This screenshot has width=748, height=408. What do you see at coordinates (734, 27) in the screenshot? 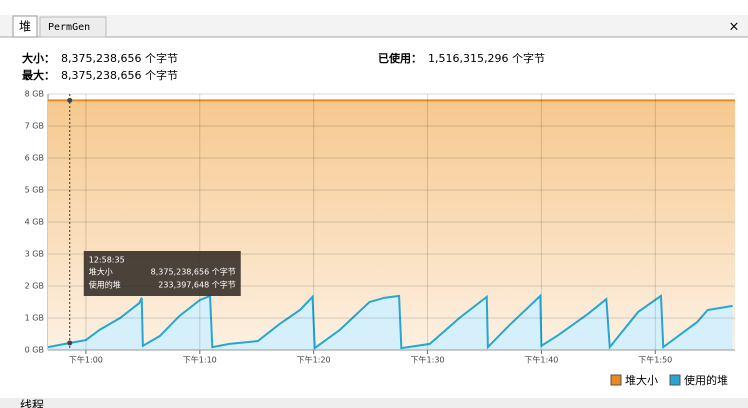
I see `close-button: ×` at bounding box center [734, 27].